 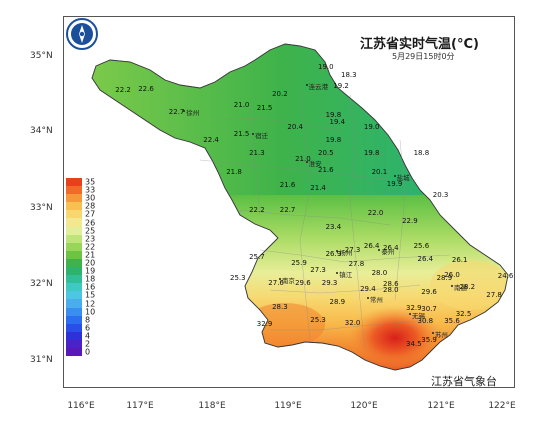 I want to click on city-name-label: 盐城, so click(x=403, y=178).